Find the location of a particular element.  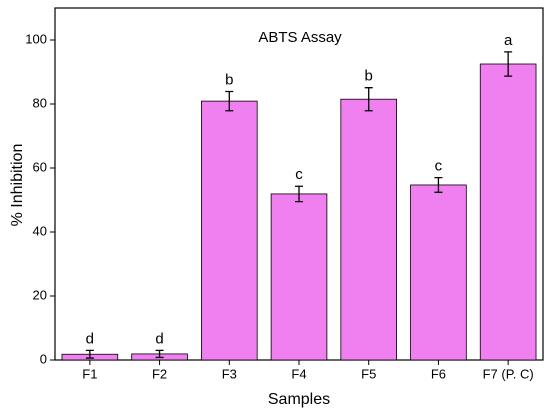

y-axis-title: % Inhibition is located at coordinates (17, 185).